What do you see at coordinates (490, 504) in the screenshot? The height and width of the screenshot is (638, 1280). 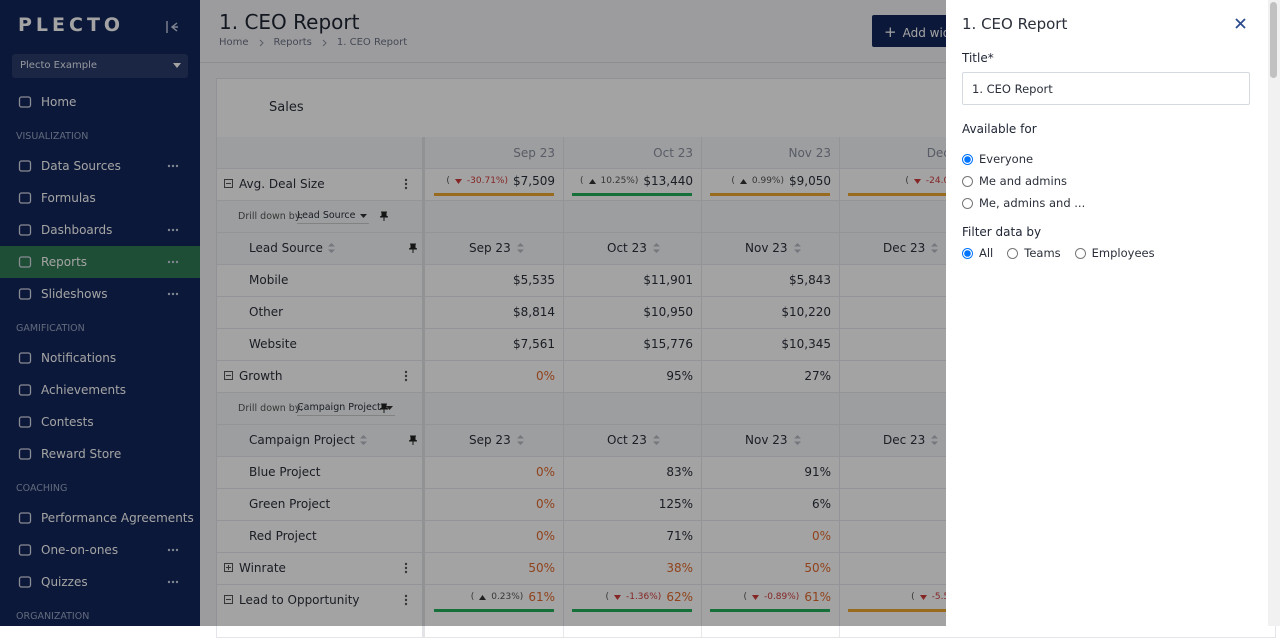 I see `table-cell: 0%` at bounding box center [490, 504].